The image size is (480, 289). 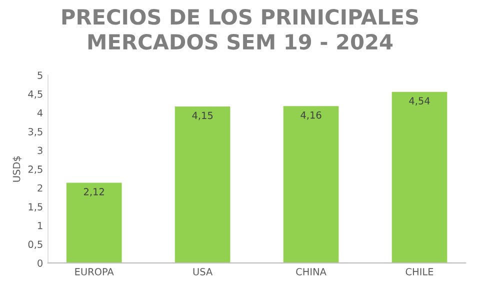 What do you see at coordinates (17, 169) in the screenshot?
I see `y-axis-title: USD$` at bounding box center [17, 169].